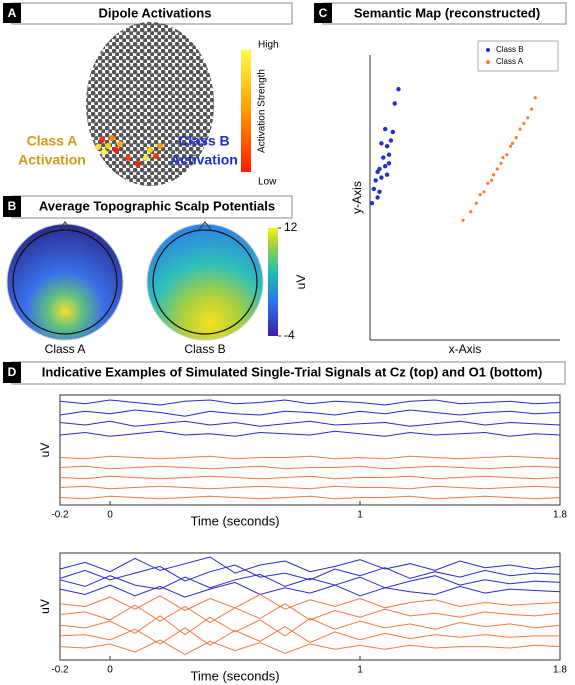 The width and height of the screenshot is (575, 685). I want to click on panel-letter: D, so click(12, 372).